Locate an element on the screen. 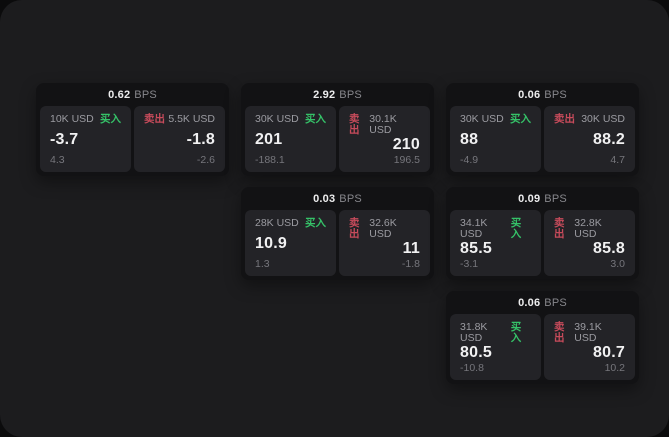 The height and width of the screenshot is (437, 669). buy-panel: 30K USD 买入 201 -188.1 is located at coordinates (290, 139).